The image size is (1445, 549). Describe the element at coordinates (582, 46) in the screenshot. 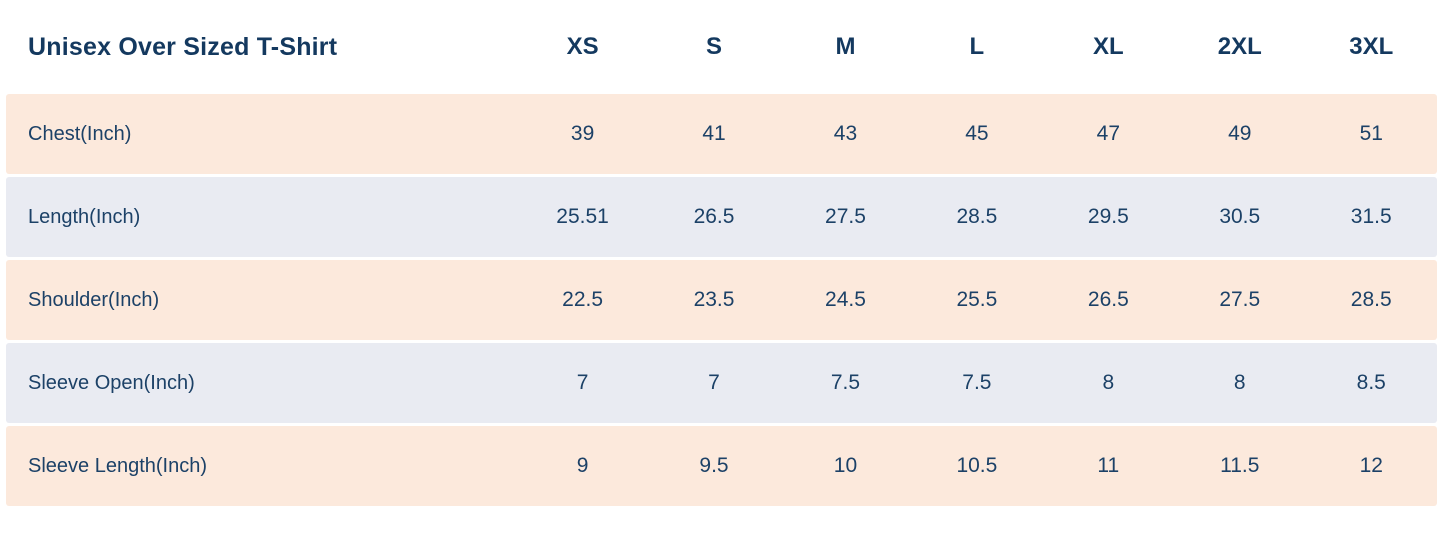

I see `column-header-xs: XS` at that location.